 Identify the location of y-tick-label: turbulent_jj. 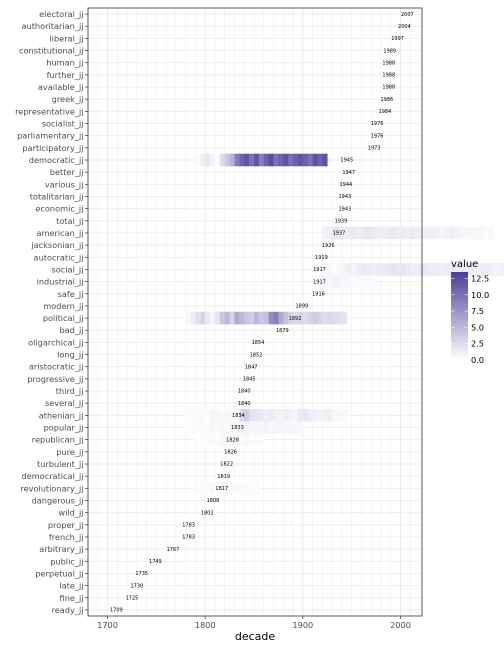
(60, 464).